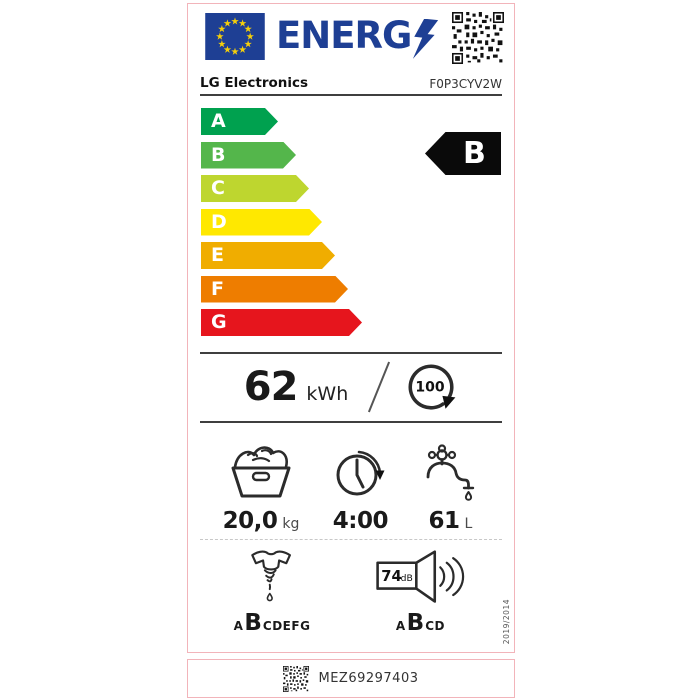 Image resolution: width=700 pixels, height=700 pixels. Describe the element at coordinates (506, 621) in the screenshot. I see `regulation-number: 2019/2014` at that location.